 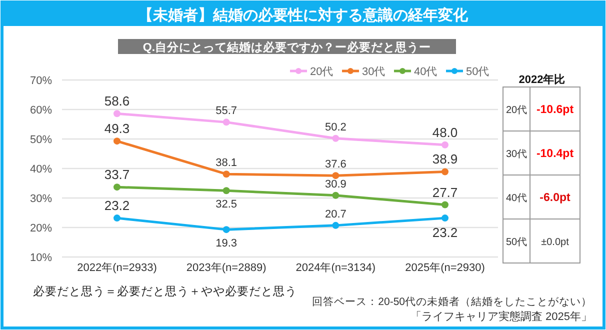 What do you see at coordinates (41, 199) in the screenshot?
I see `y-tick-label: 30%` at bounding box center [41, 199].